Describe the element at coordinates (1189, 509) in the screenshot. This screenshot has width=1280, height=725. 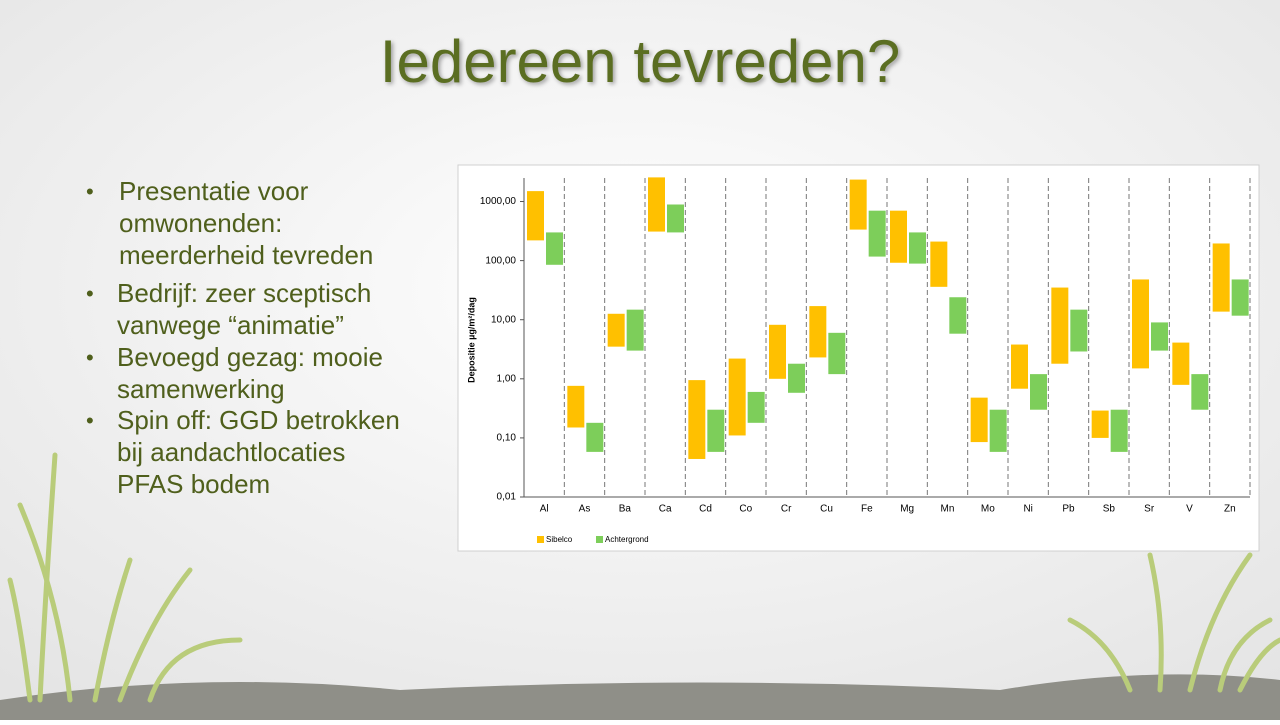
I see `x-tick-label: V` at that location.